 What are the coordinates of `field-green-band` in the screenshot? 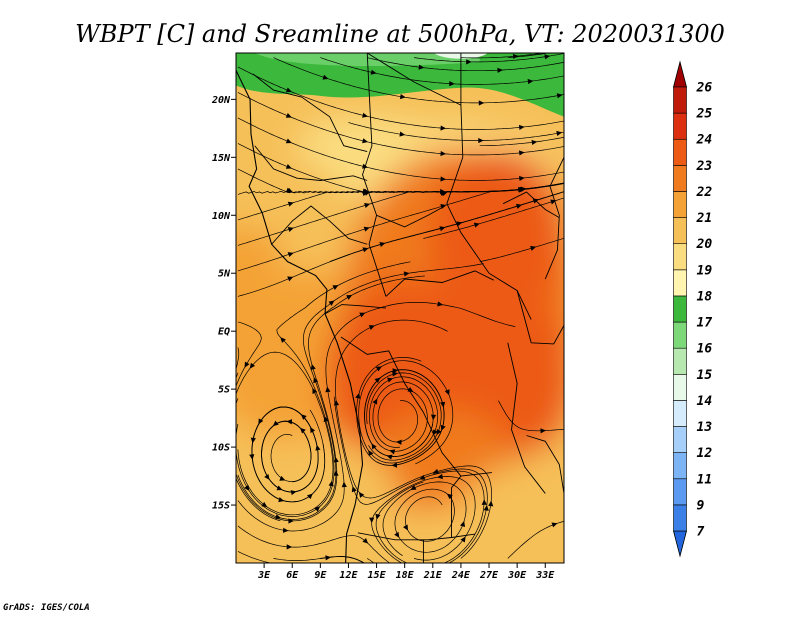 It's located at (400, 85).